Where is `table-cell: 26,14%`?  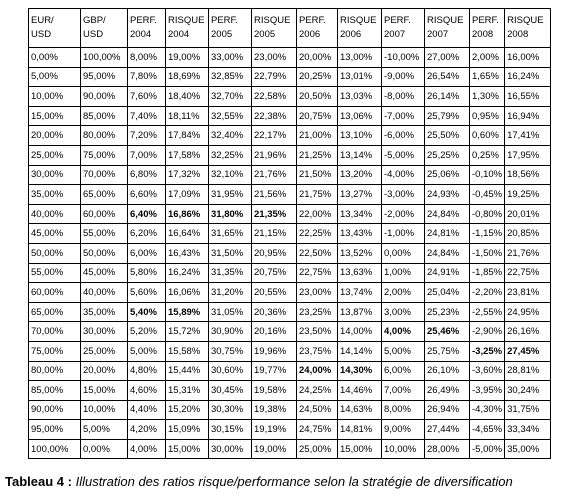 table-cell: 26,14% is located at coordinates (447, 96).